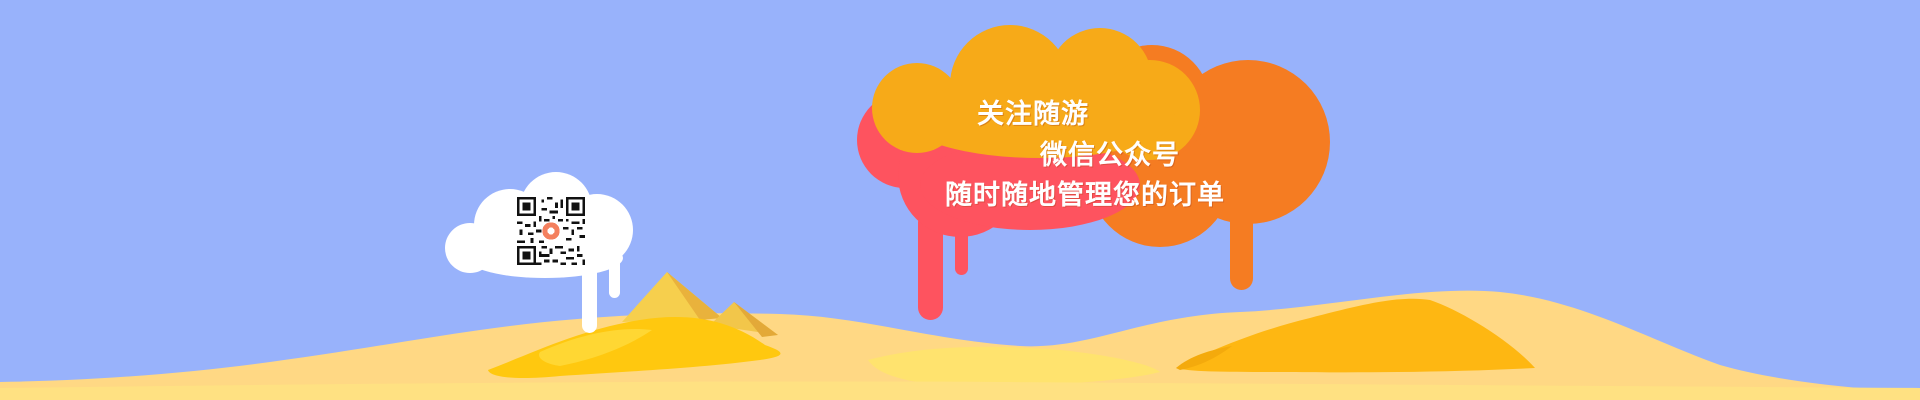 This screenshot has width=1920, height=400. What do you see at coordinates (551, 231) in the screenshot?
I see `wechat-qr-code-icon` at bounding box center [551, 231].